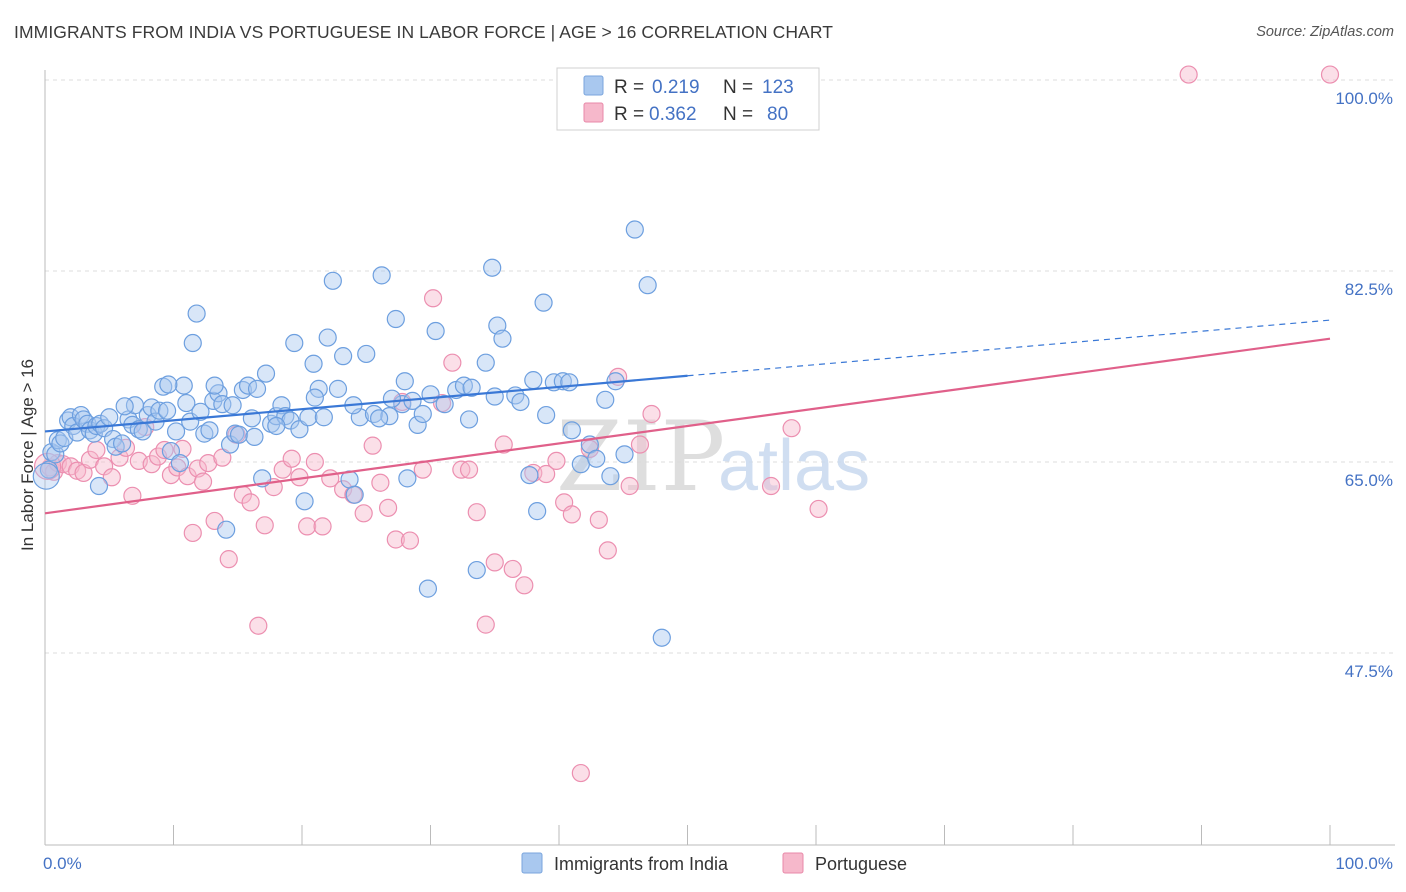 The height and width of the screenshot is (892, 1406). What do you see at coordinates (1009, 348) in the screenshot?
I see `trend-line-india-extension` at bounding box center [1009, 348].